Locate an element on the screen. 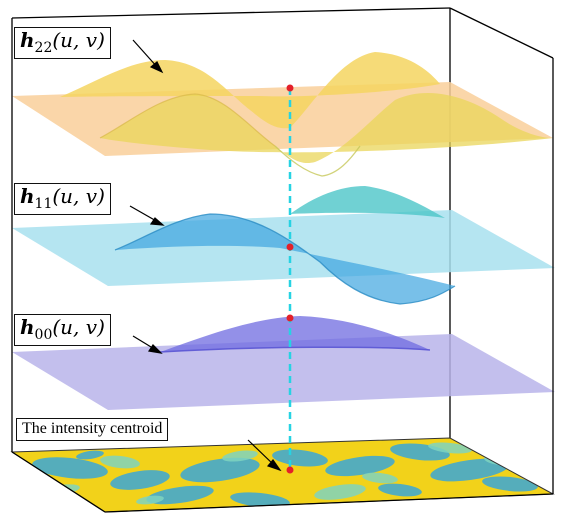  label-h00-symbol: h is located at coordinates (27, 327).